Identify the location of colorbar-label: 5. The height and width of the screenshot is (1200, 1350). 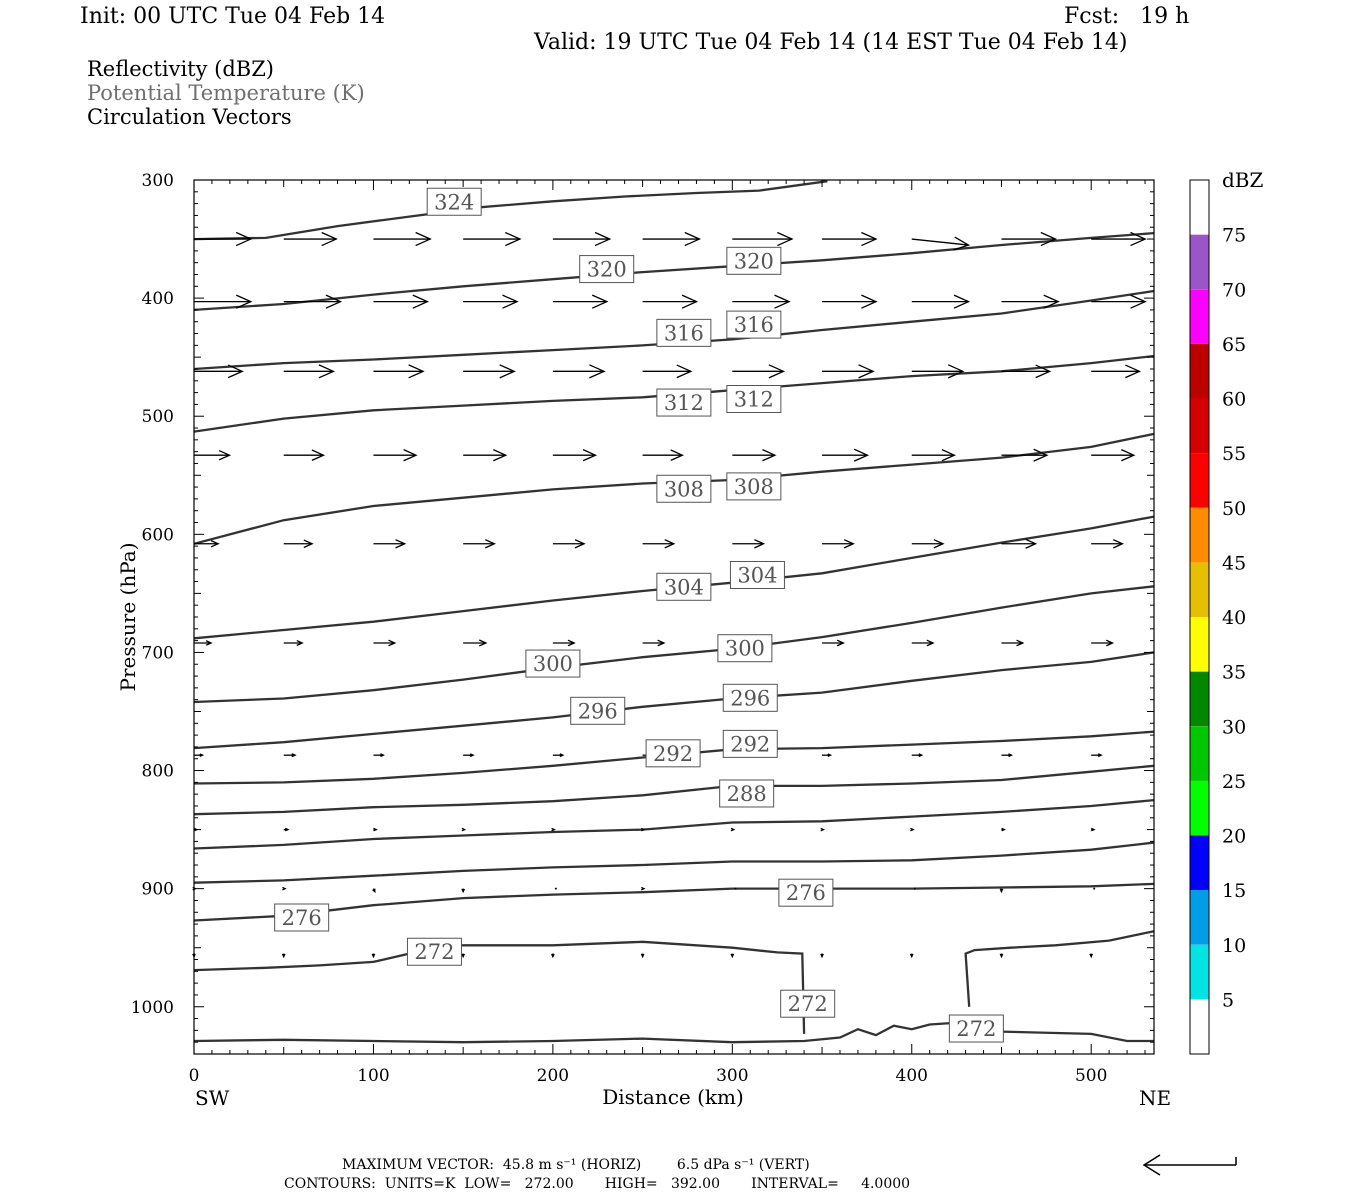
(1228, 1000).